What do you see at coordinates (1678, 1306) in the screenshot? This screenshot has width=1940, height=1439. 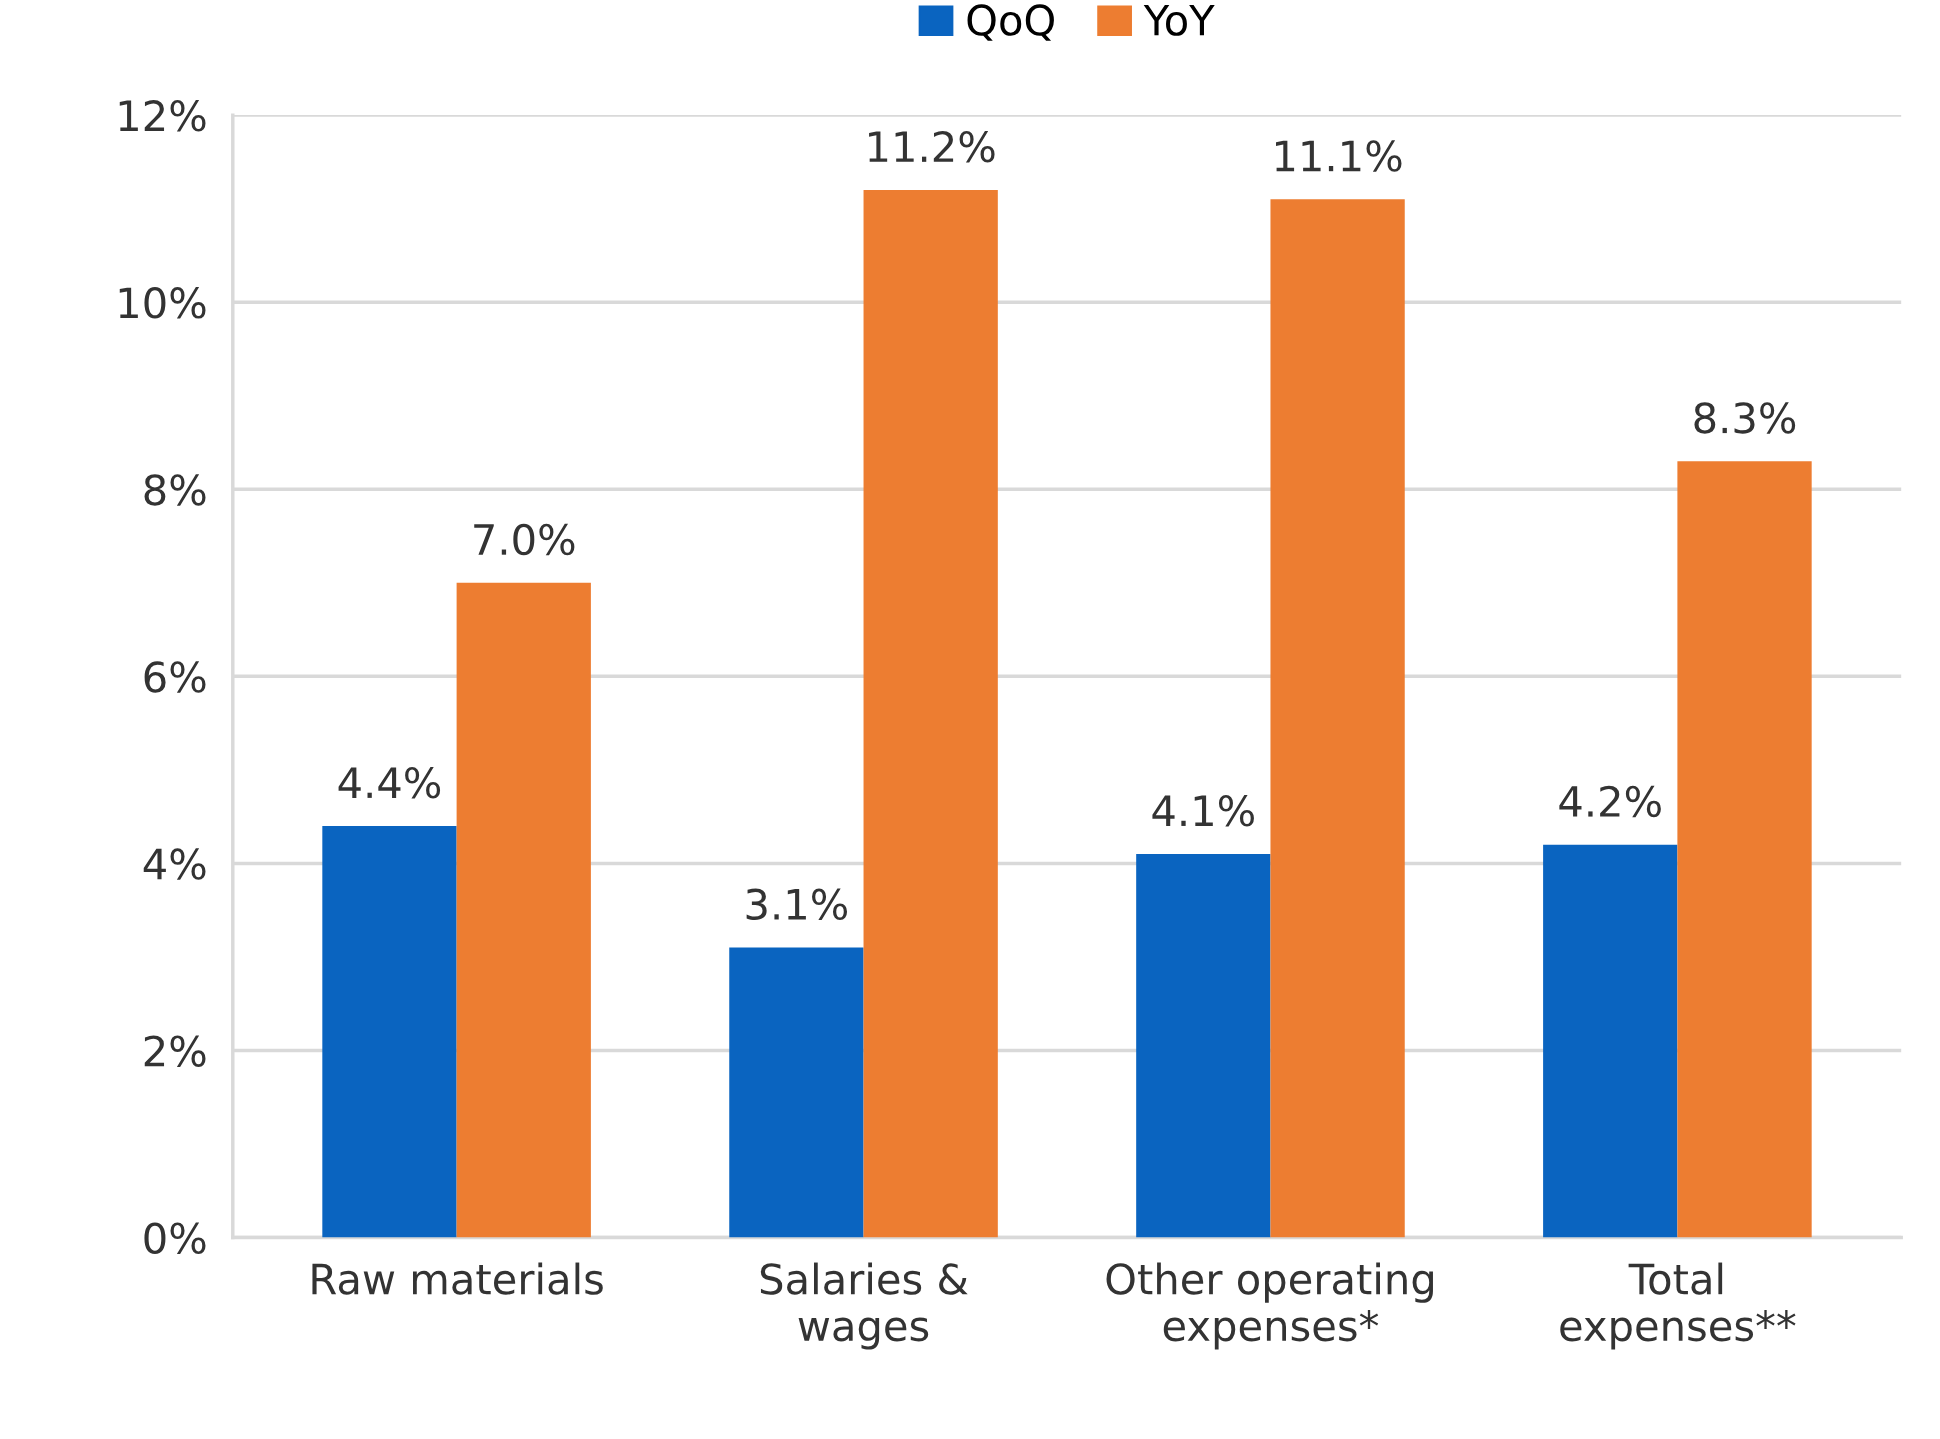 I see `x-tick-label: Total expenses**` at bounding box center [1678, 1306].